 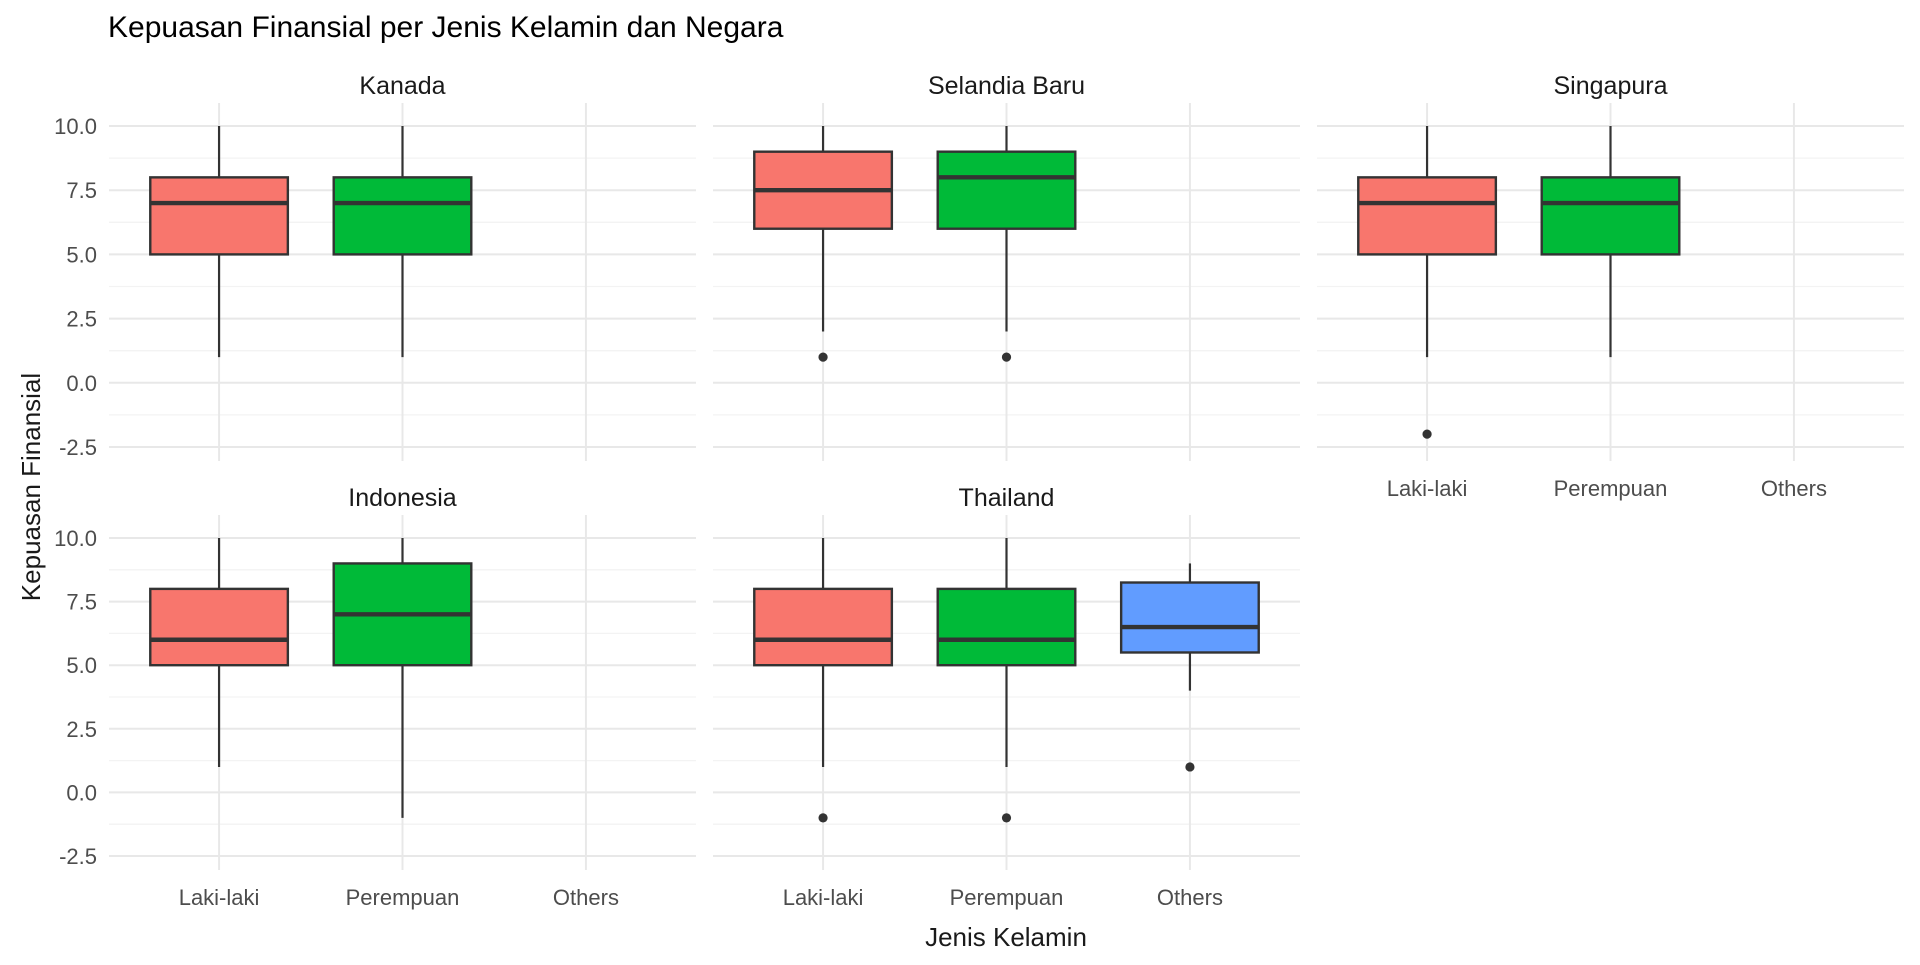 I want to click on y-axis-row-1: 10.0 7.5 5.0 2.5 0.0 -2.5, so click(x=75, y=697).